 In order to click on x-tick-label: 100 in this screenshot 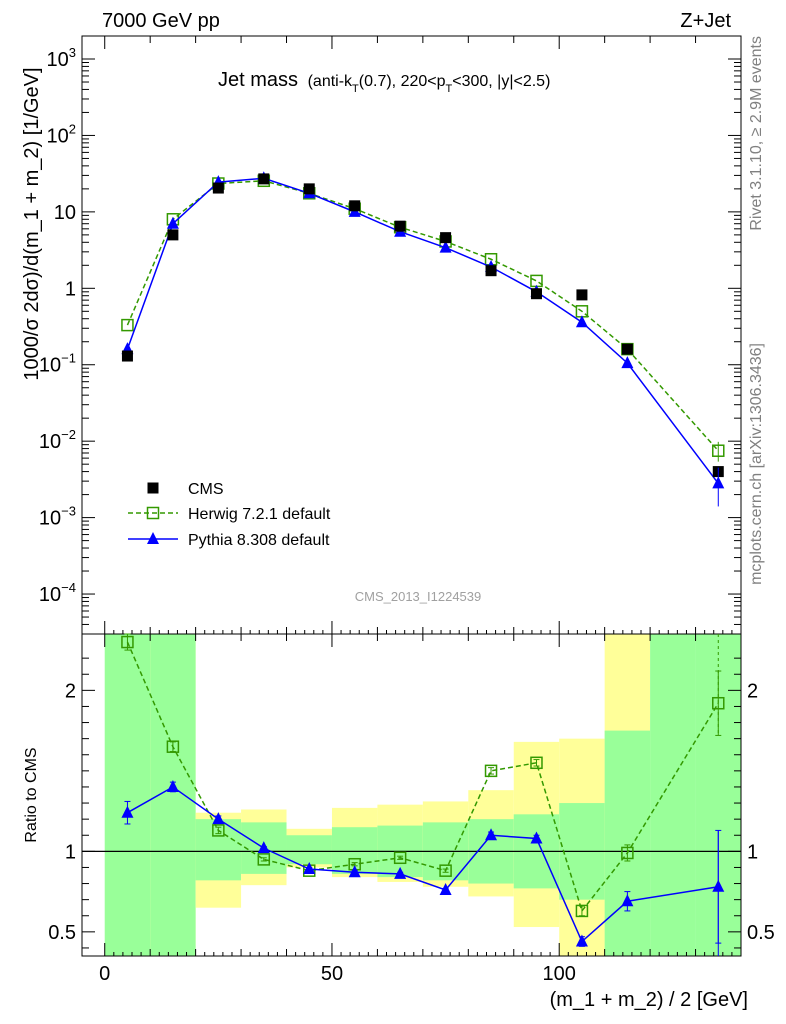, I will do `click(559, 974)`.